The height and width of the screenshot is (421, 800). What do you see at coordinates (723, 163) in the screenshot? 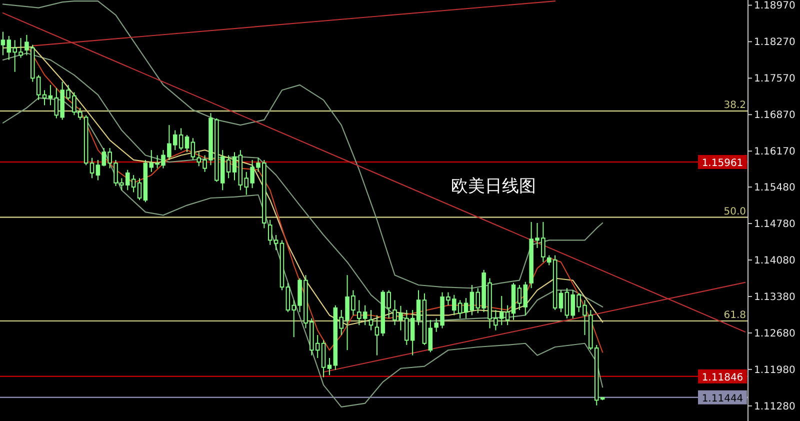
I see `ref-line-label: 1.15961` at bounding box center [723, 163].